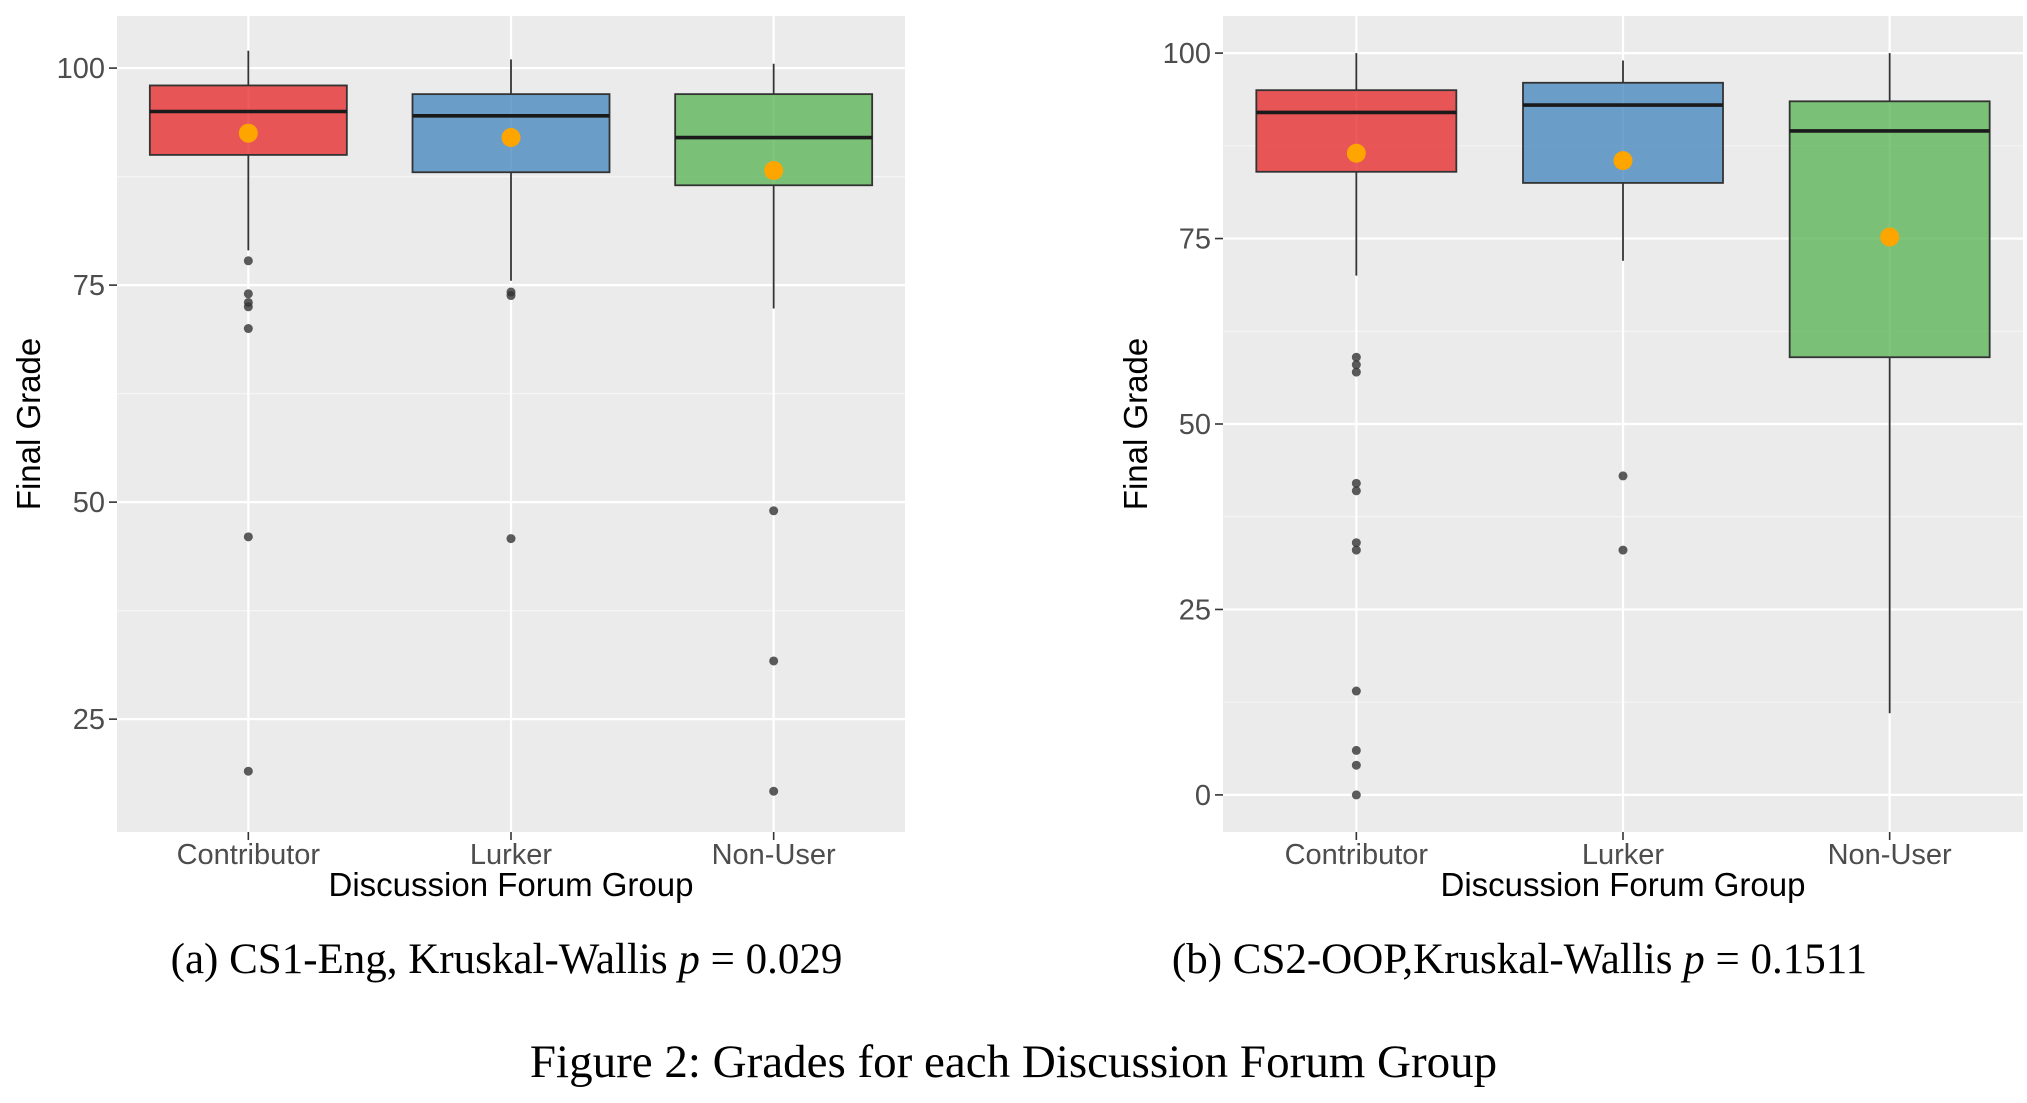 The width and height of the screenshot is (2027, 1103). What do you see at coordinates (722, 959) in the screenshot?
I see `subcaption-a-p-relation: =` at bounding box center [722, 959].